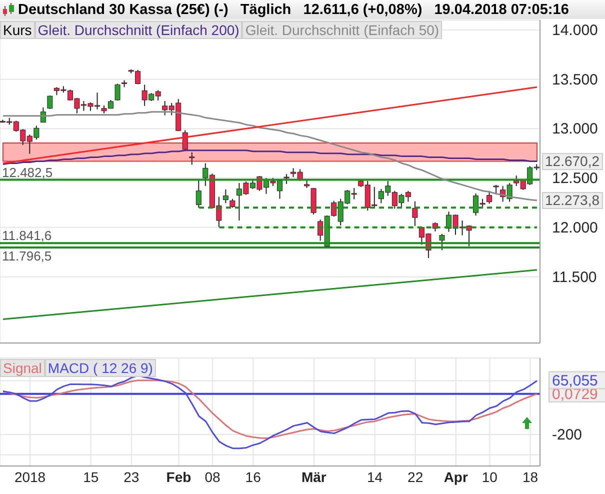  What do you see at coordinates (575, 381) in the screenshot?
I see `y-tick-label: 65,055` at bounding box center [575, 381].